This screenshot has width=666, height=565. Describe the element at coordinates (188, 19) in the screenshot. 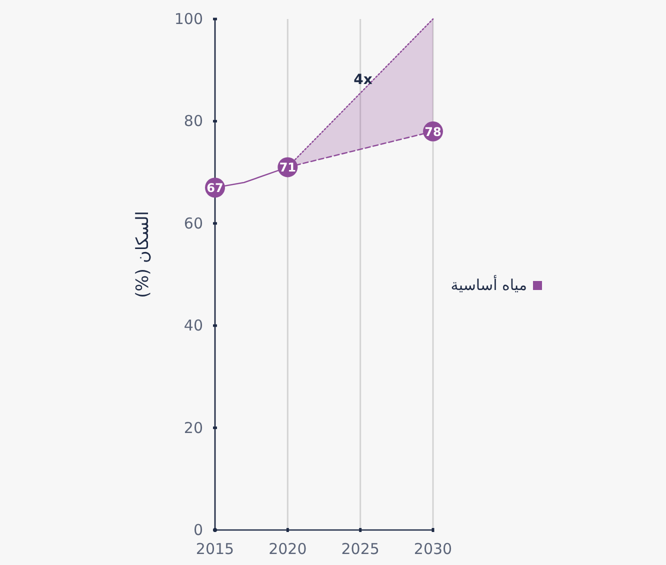

I see `y-tick-label: 100` at that location.